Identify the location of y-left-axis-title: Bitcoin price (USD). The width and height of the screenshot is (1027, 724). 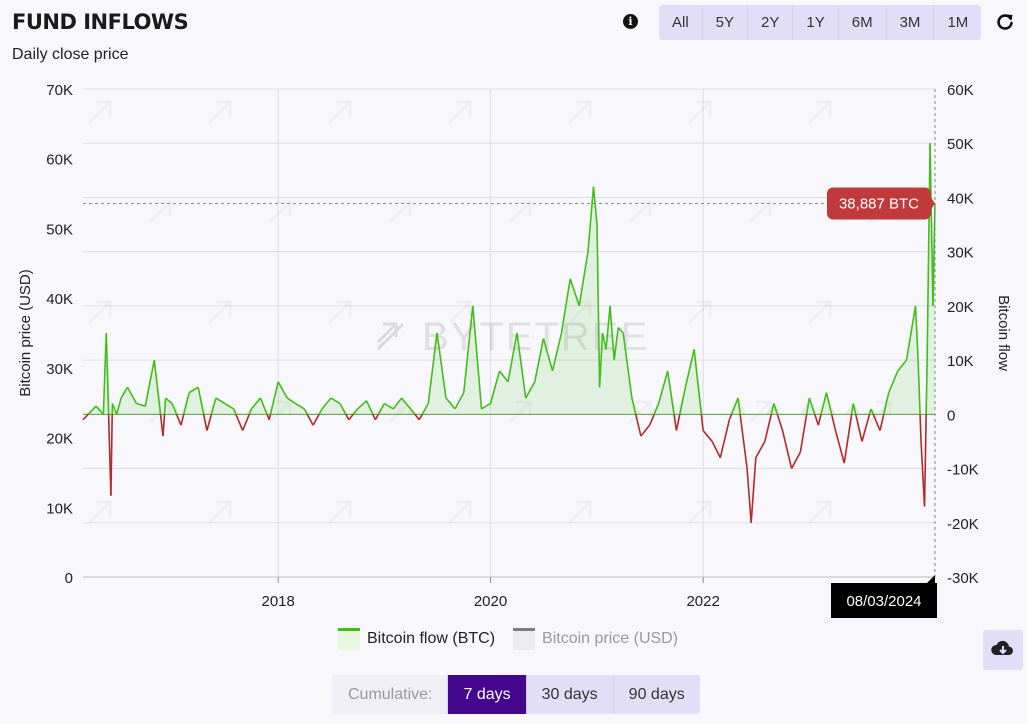
(25, 333).